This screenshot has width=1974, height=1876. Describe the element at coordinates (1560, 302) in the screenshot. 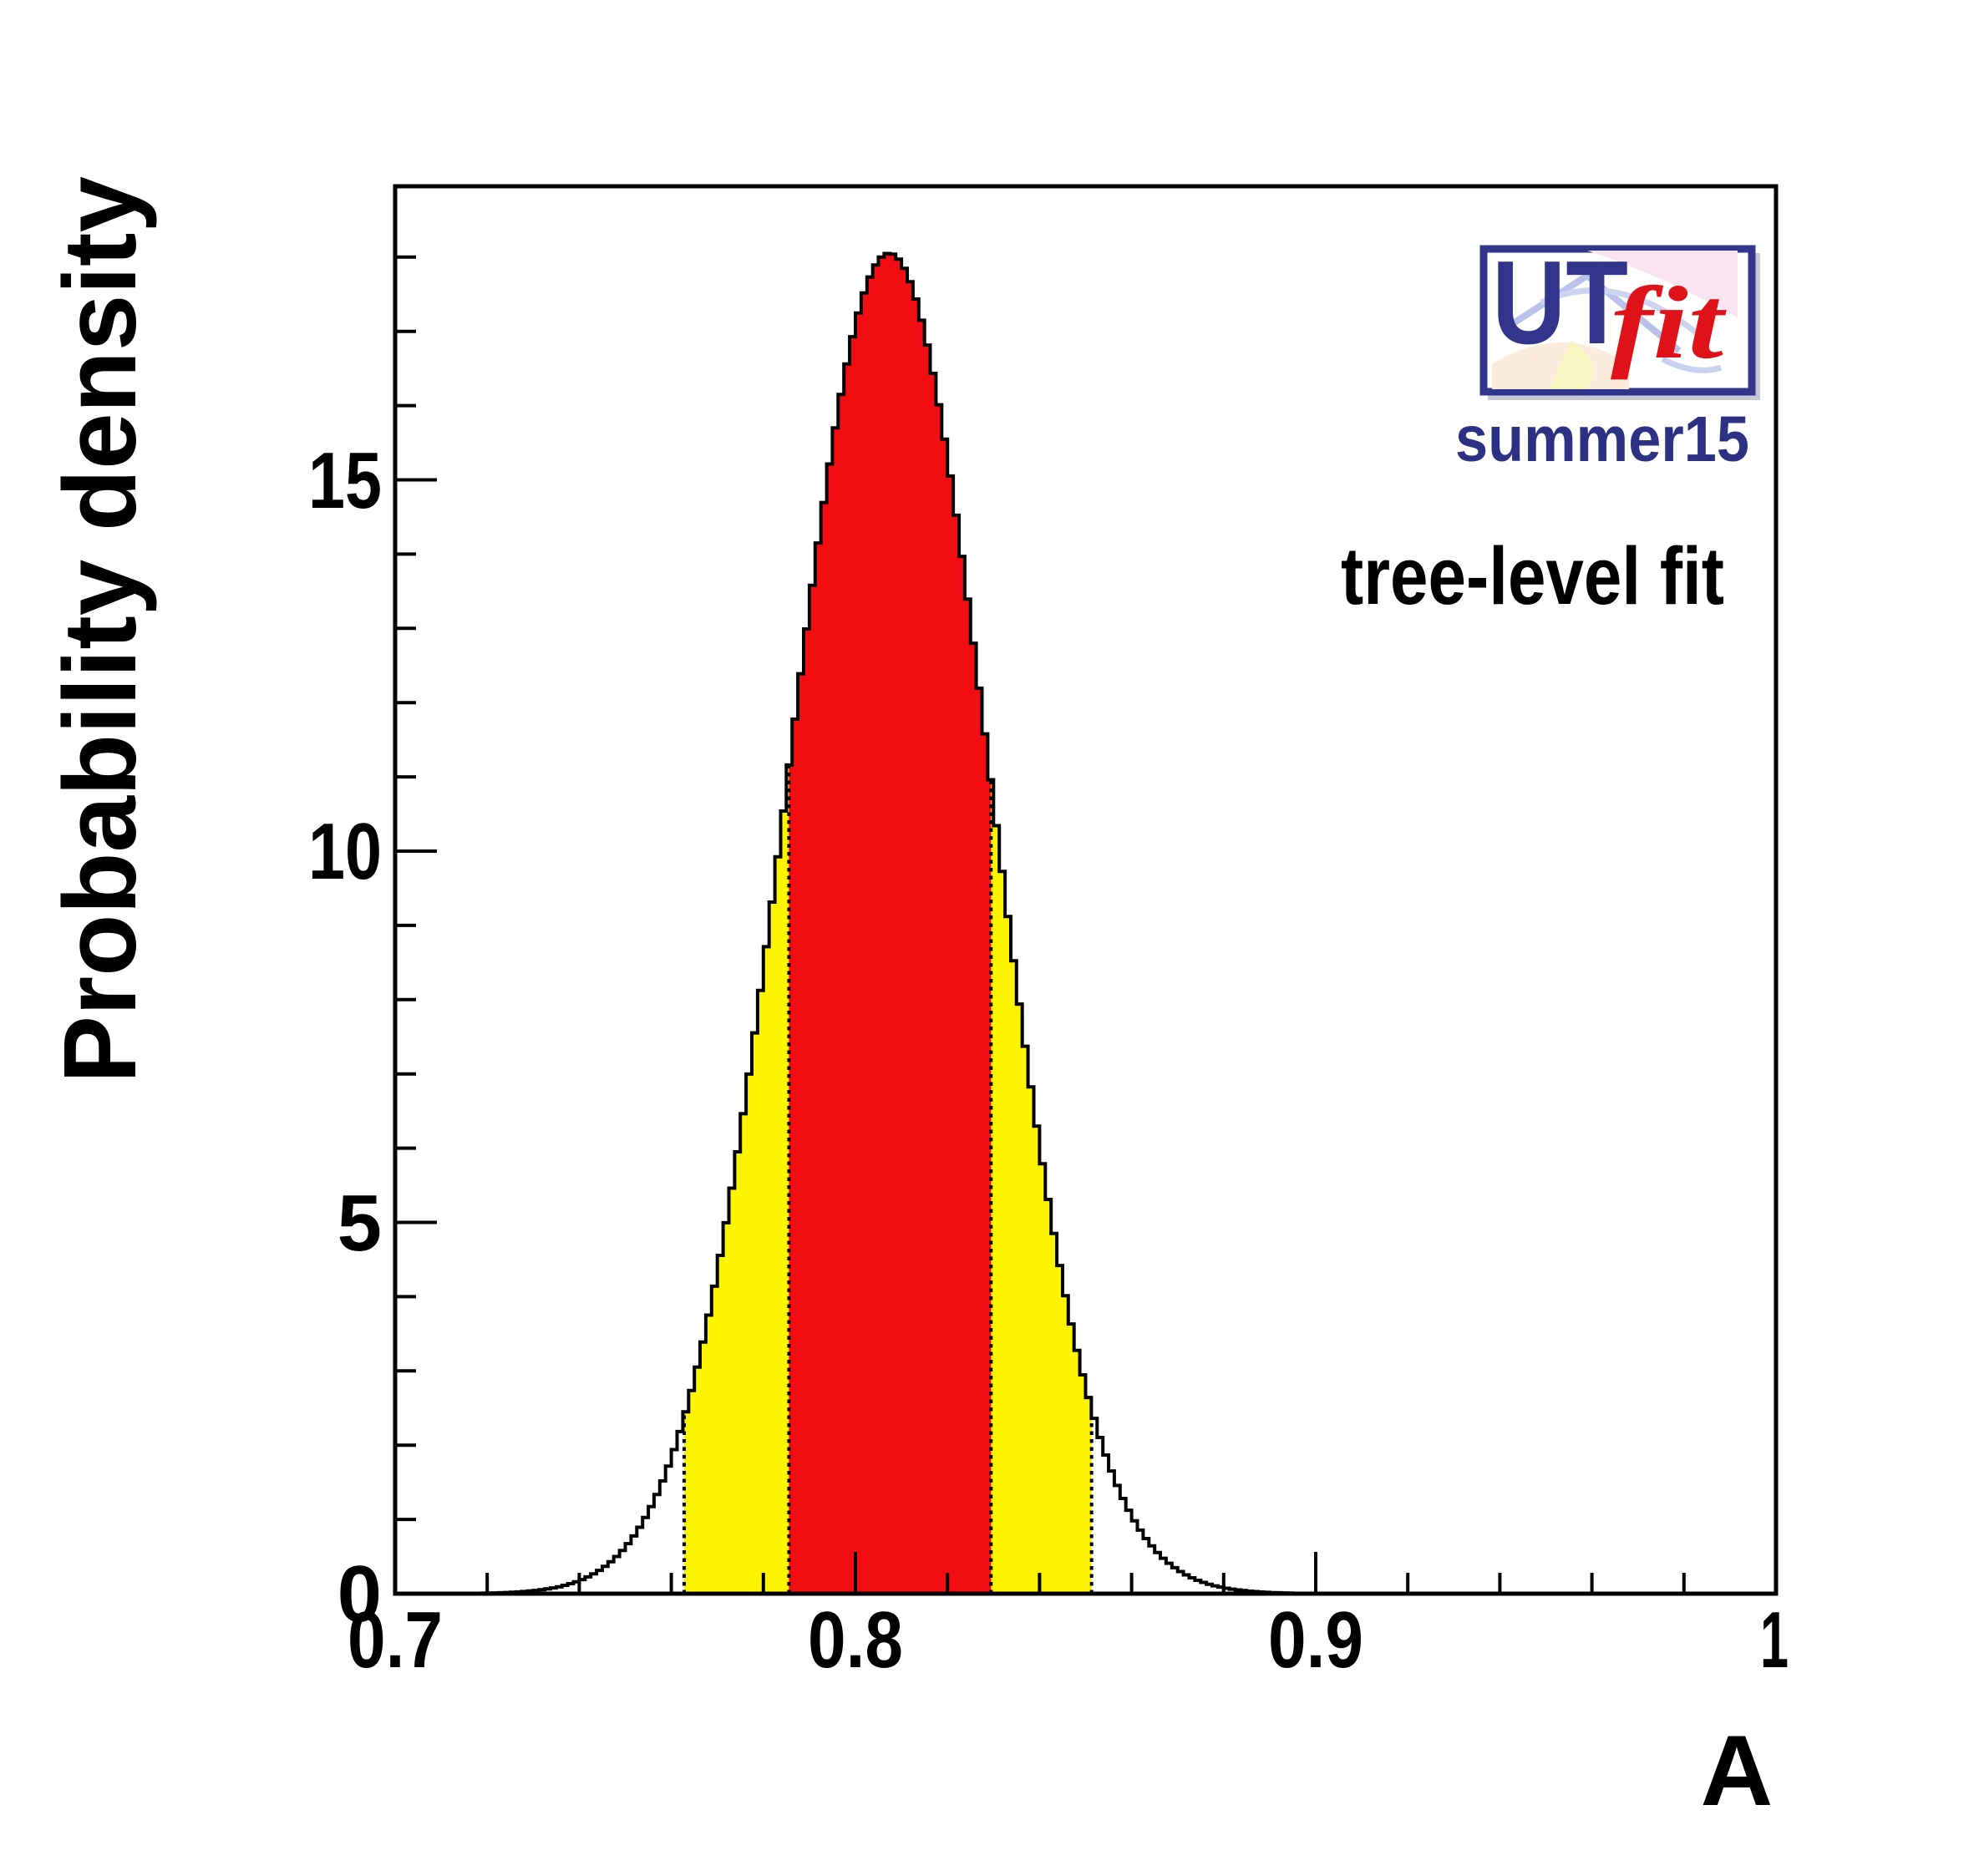

I see `svg-text: UT` at that location.